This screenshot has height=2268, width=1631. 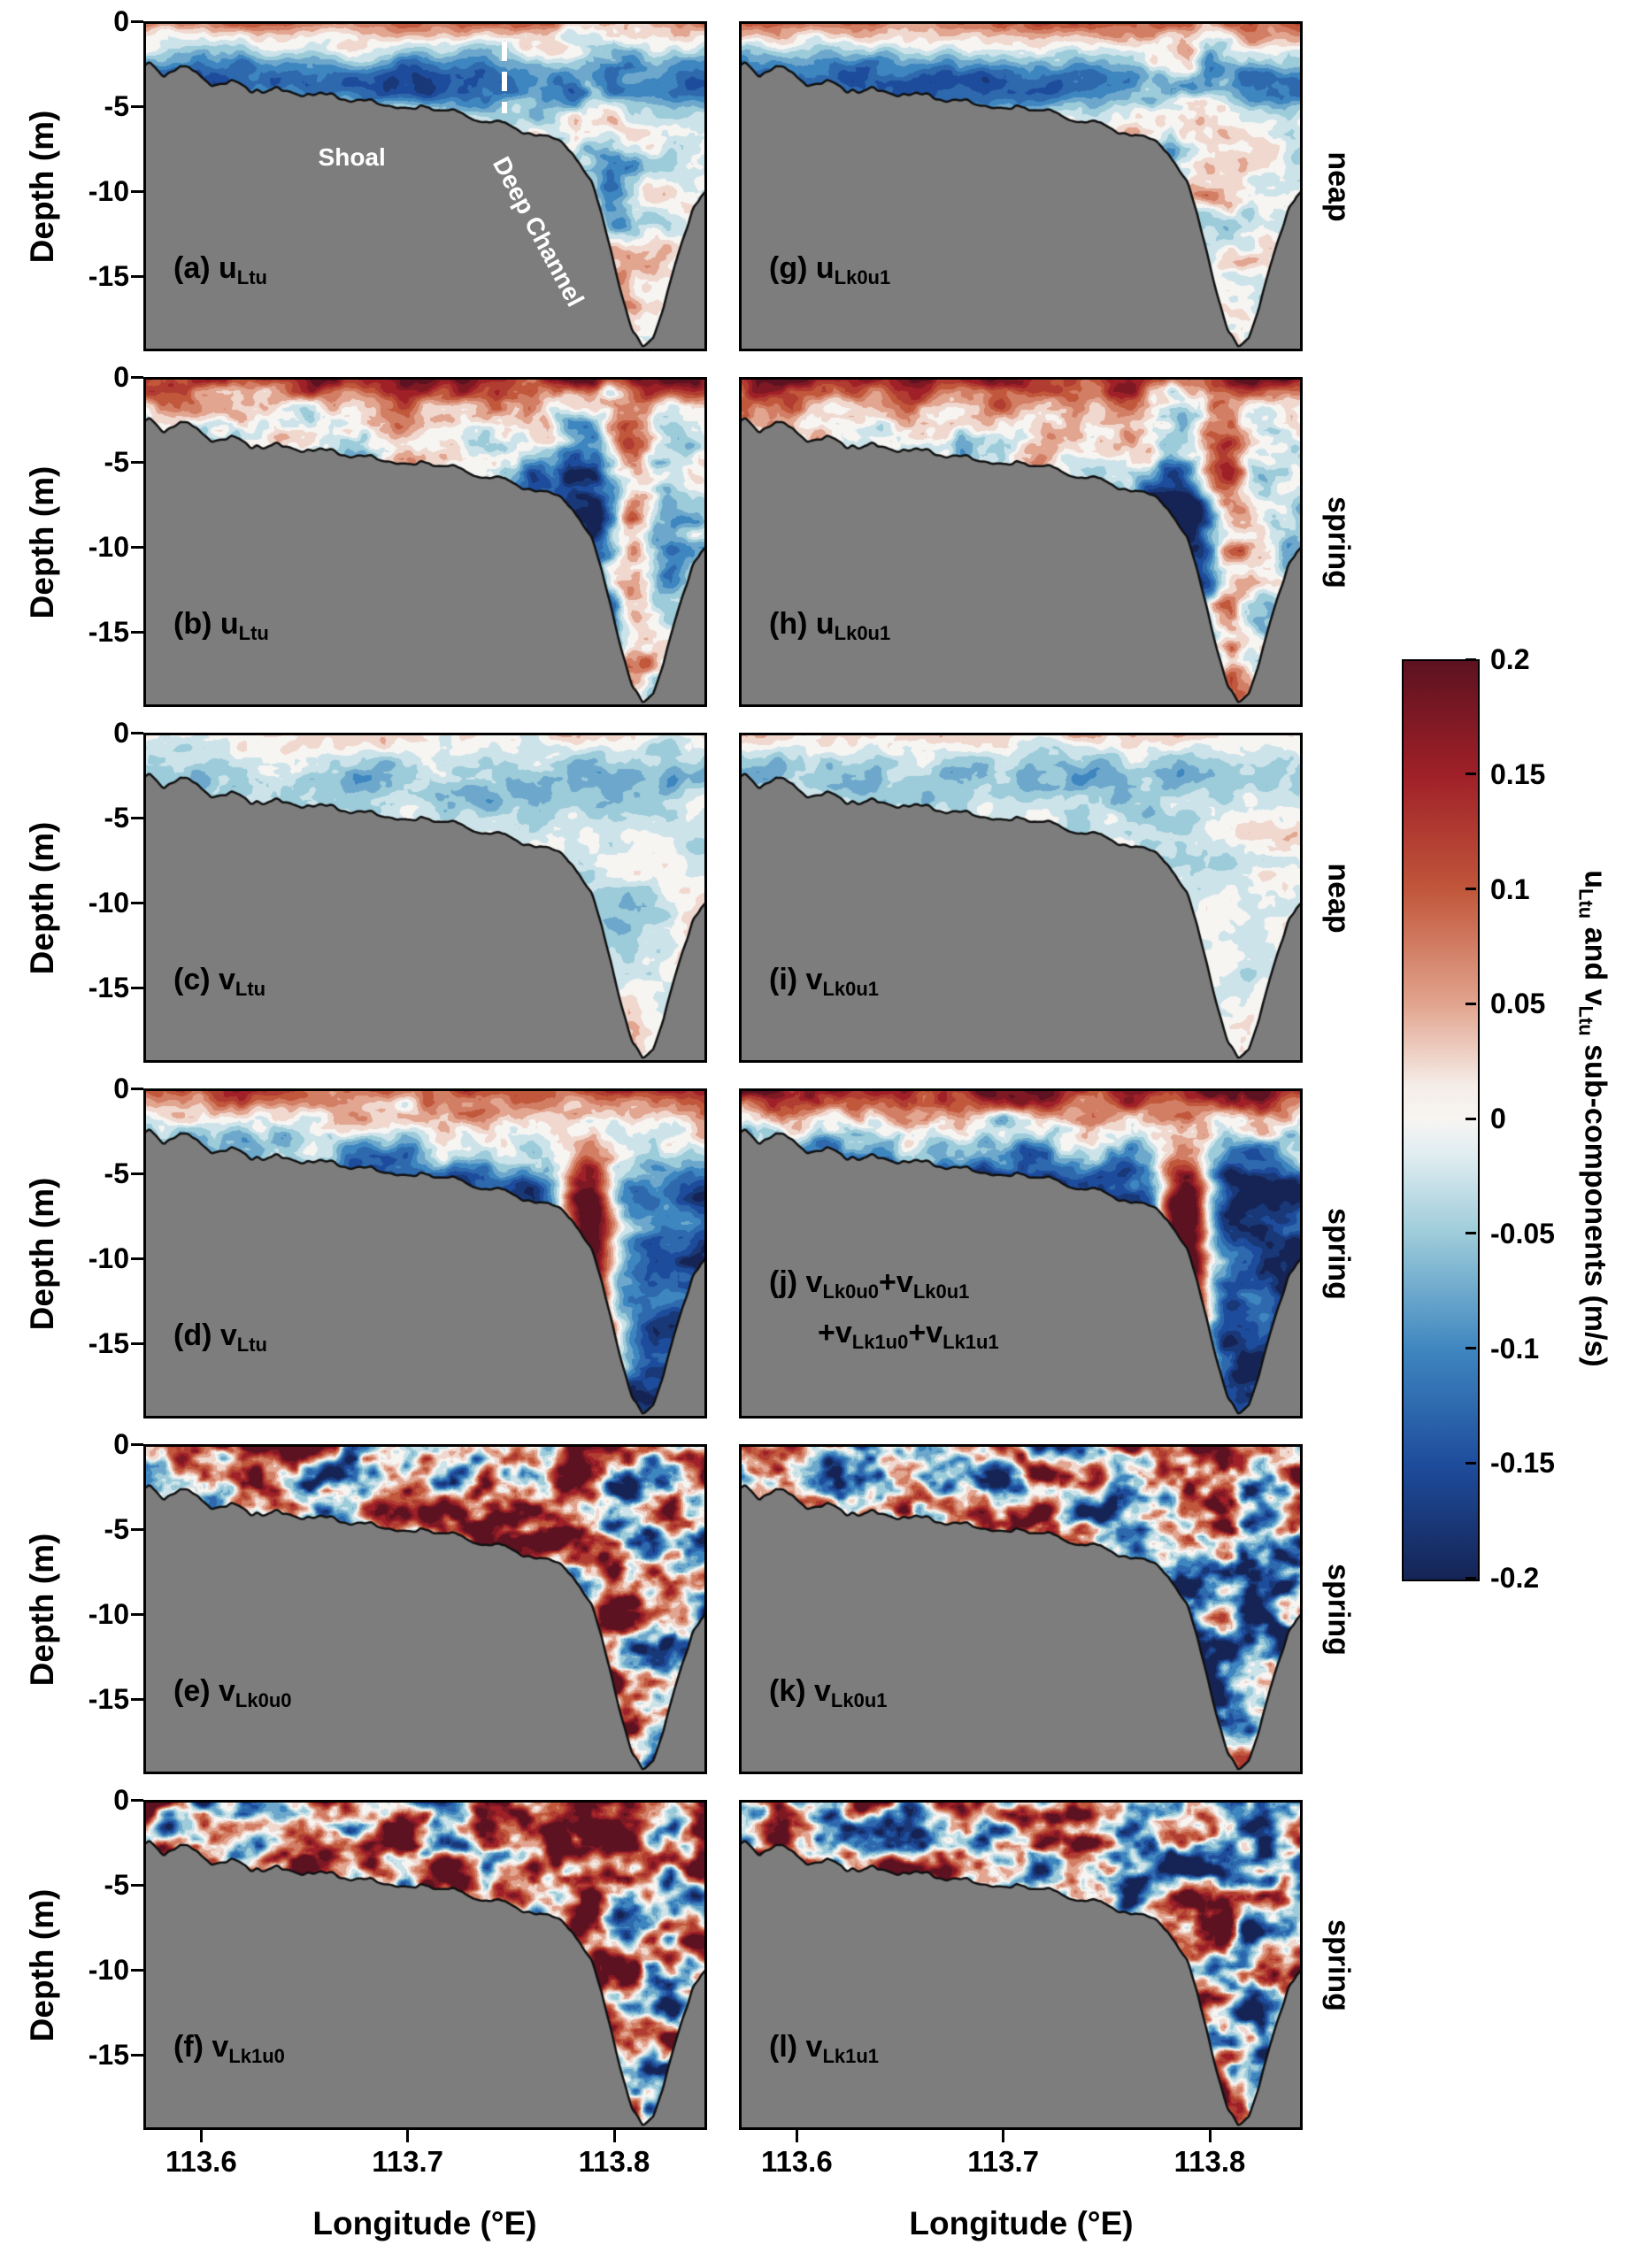 What do you see at coordinates (425, 1965) in the screenshot?
I see `panel-f-plot` at bounding box center [425, 1965].